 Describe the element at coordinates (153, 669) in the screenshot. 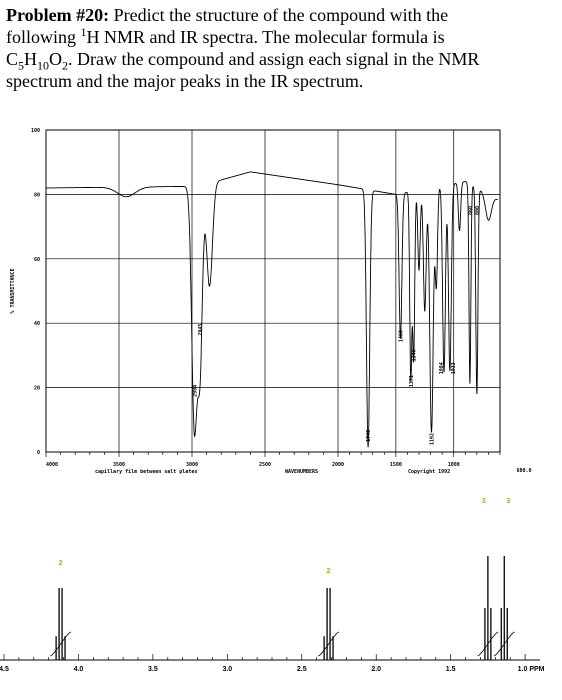

I see `nmr-x-tick-label: 3.5` at that location.